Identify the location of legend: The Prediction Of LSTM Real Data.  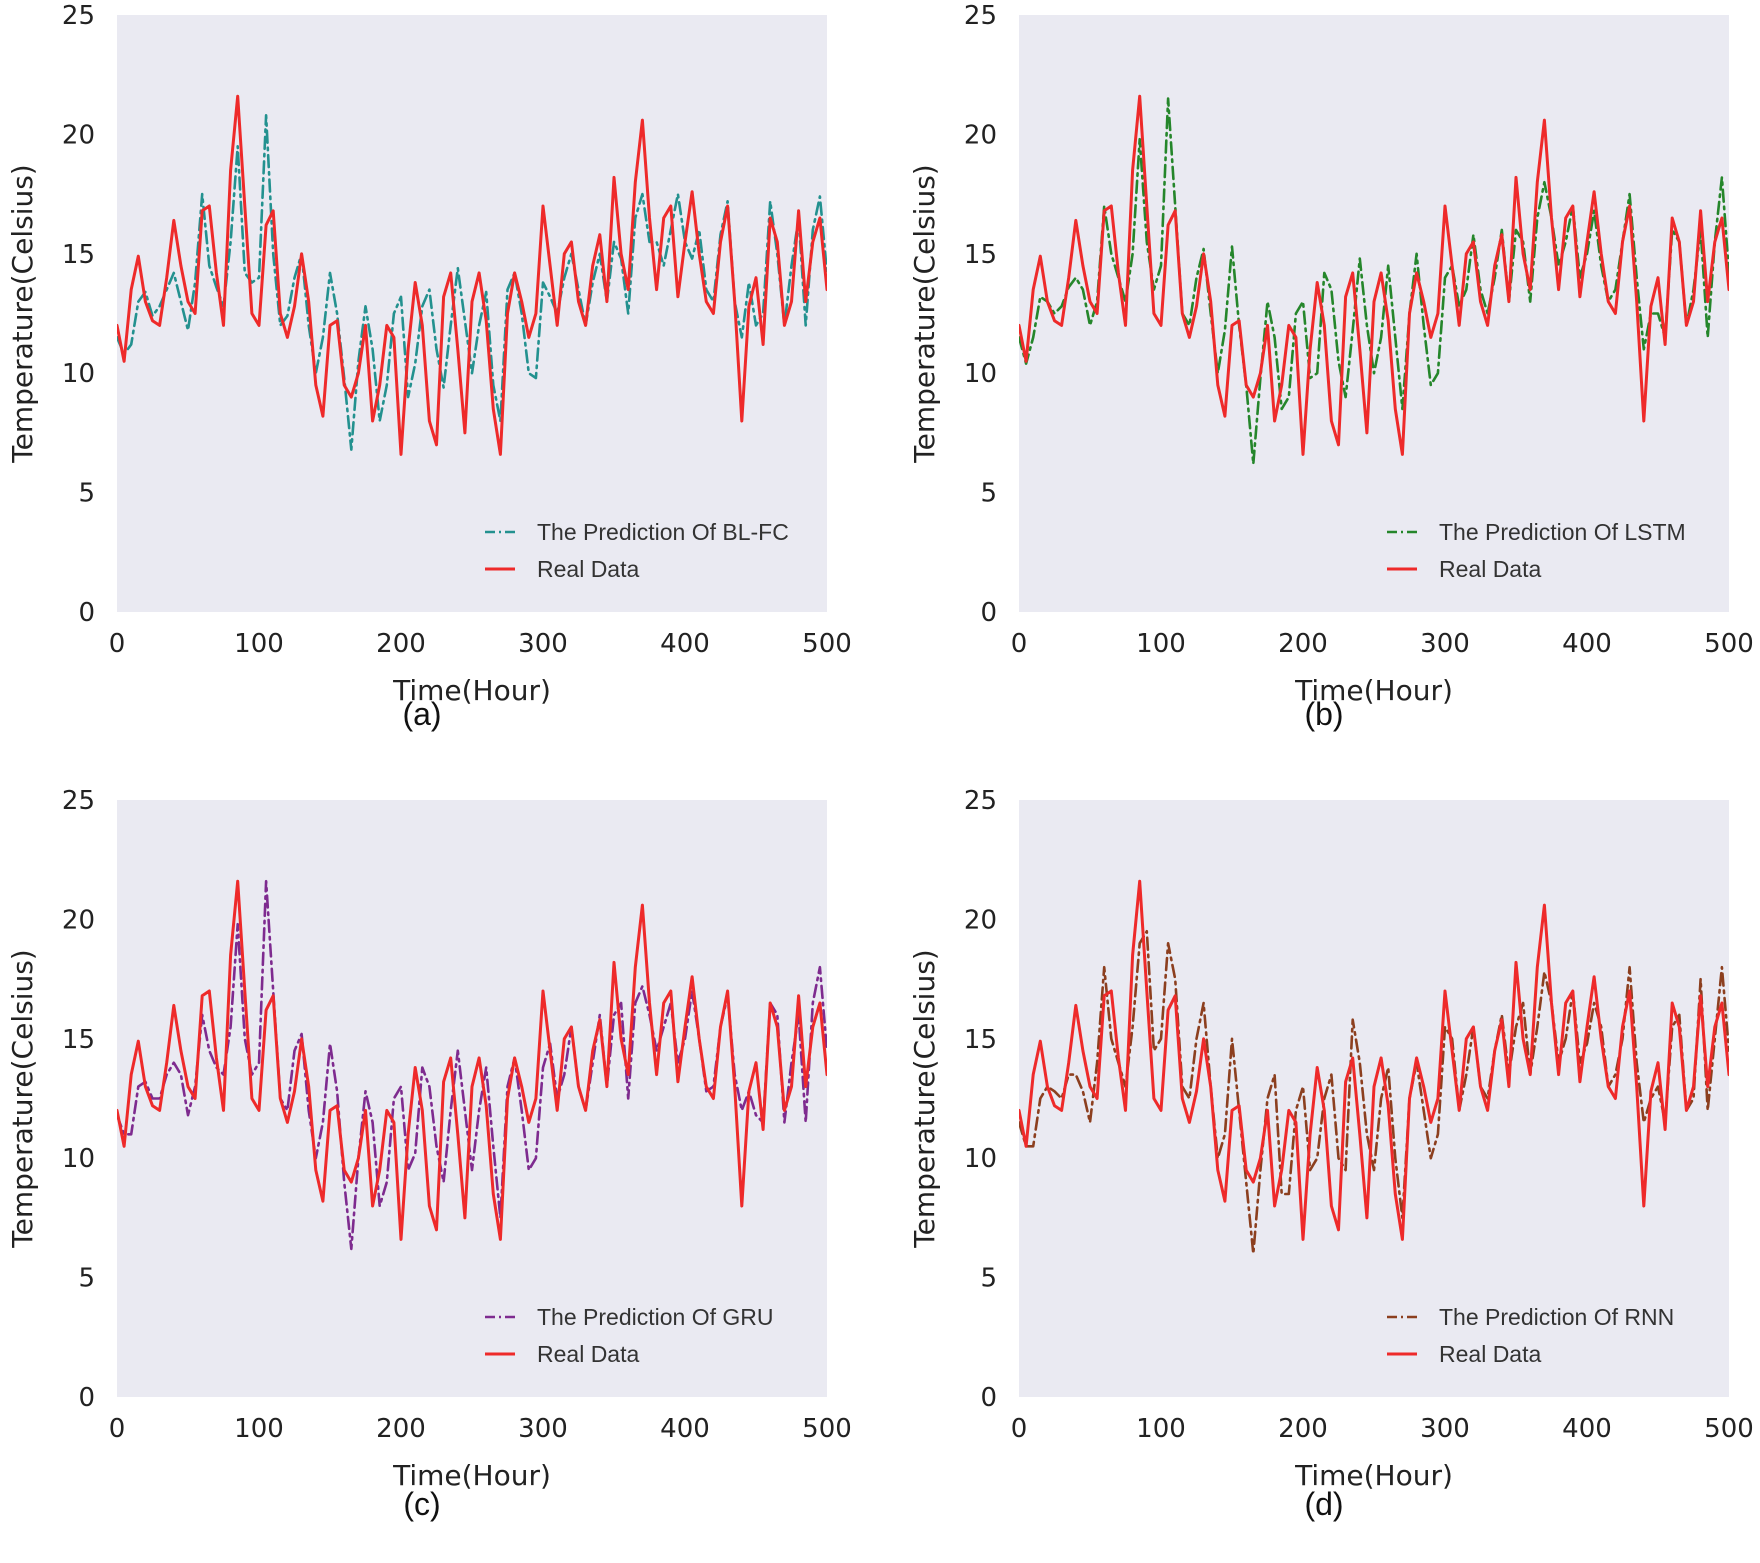
(1536, 550).